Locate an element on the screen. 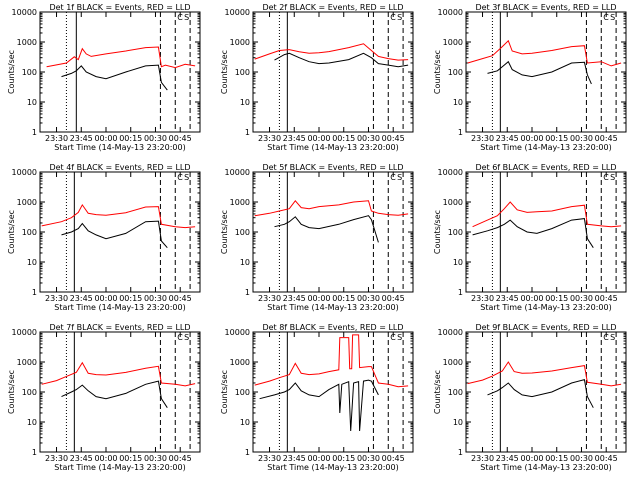  plot-title: Det 4f BLACK = Events, RED = LLD is located at coordinates (119, 167).